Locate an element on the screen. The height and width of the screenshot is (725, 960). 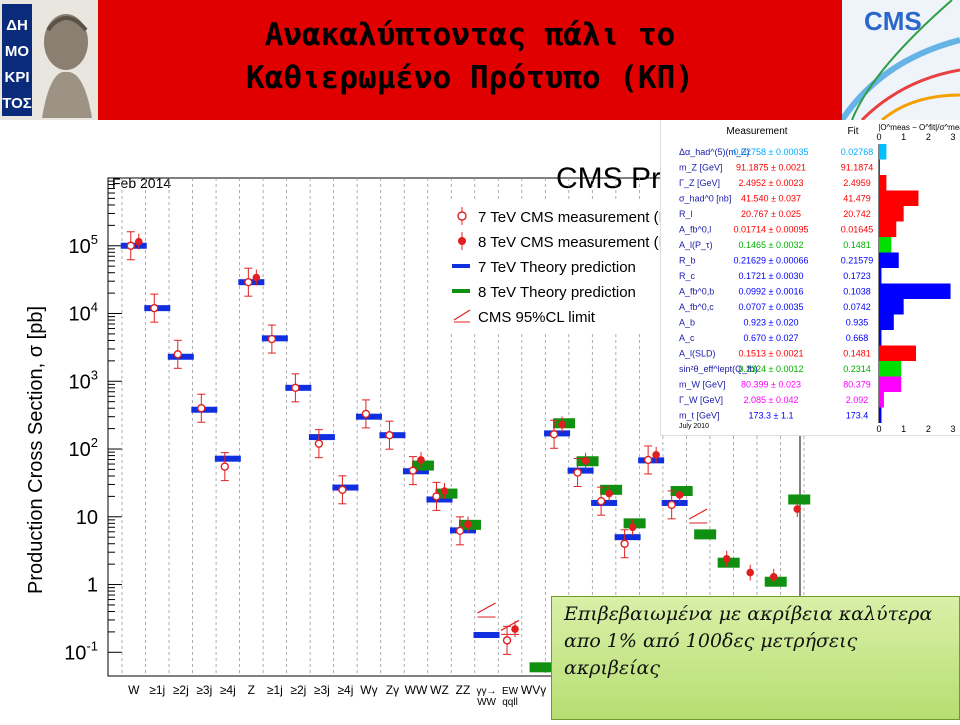
x-tick-label: Wγ is located at coordinates (368, 690).